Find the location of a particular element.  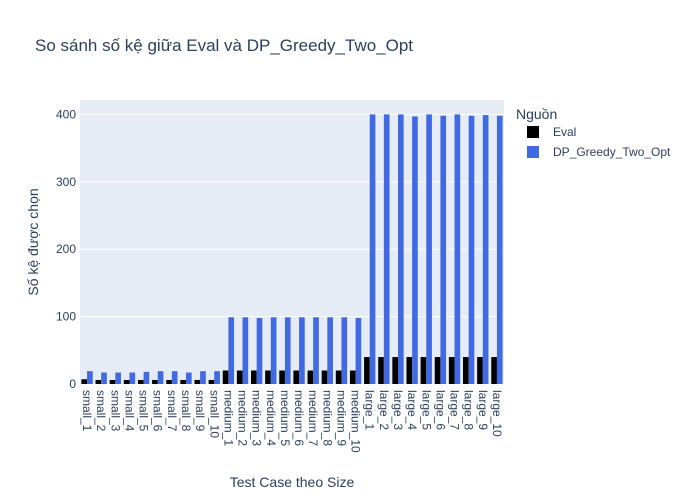

x-axis-title: Test Case theo Size is located at coordinates (292, 482).